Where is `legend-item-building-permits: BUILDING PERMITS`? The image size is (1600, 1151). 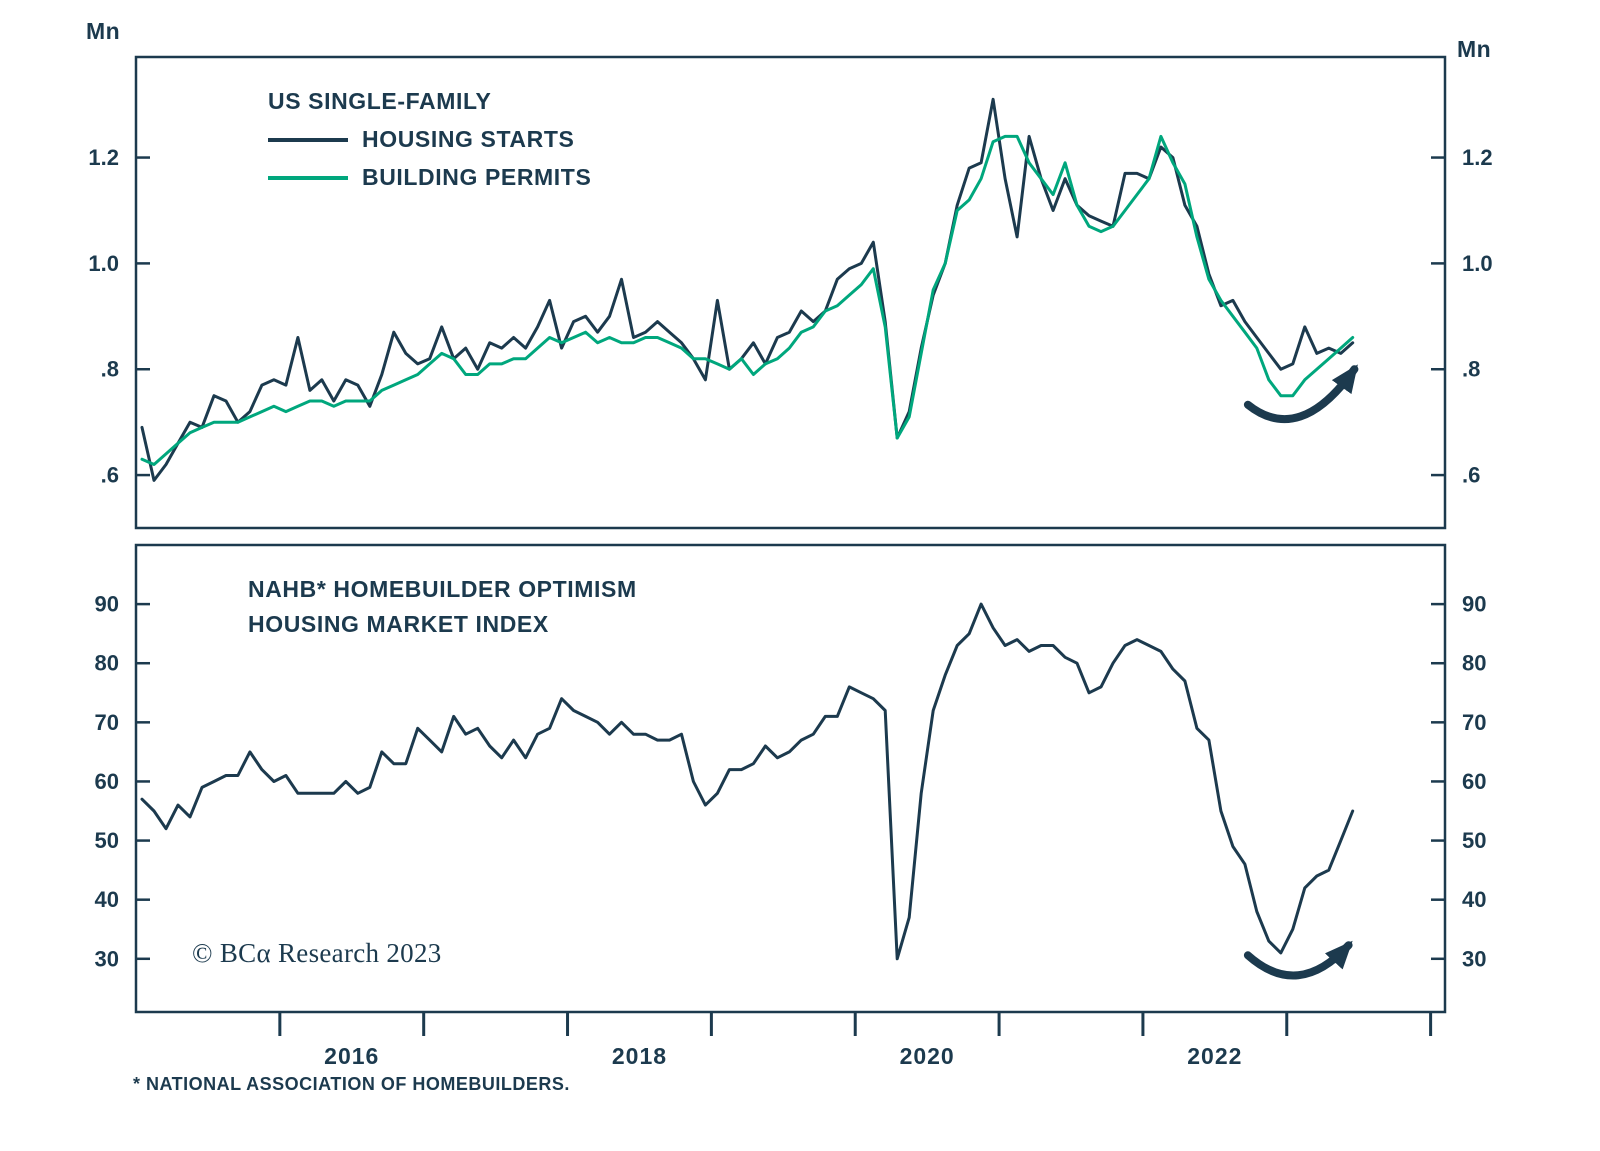
legend-item-building-permits: BUILDING PERMITS is located at coordinates (429, 177).